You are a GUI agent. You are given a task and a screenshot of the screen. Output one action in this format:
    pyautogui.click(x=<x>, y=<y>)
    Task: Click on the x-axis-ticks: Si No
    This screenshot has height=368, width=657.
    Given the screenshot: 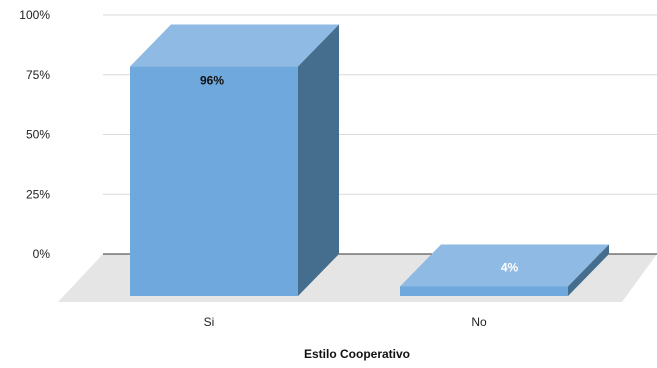 What is the action you would take?
    pyautogui.click(x=345, y=322)
    